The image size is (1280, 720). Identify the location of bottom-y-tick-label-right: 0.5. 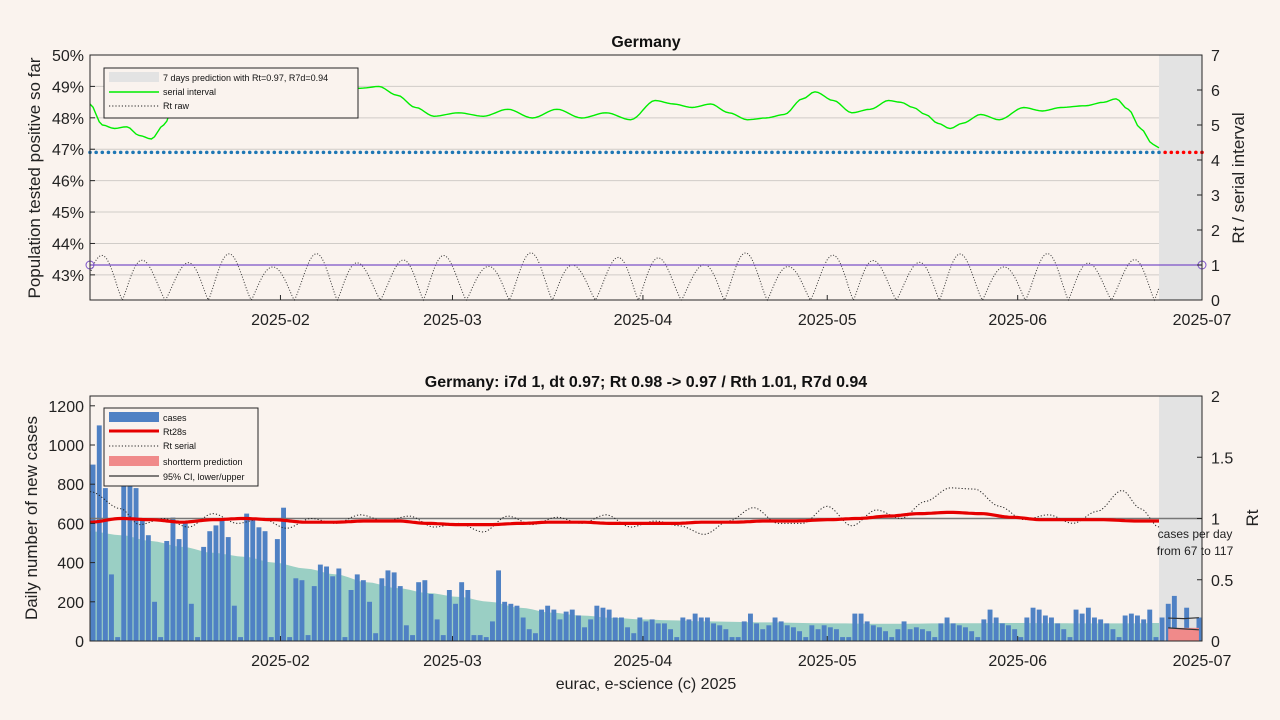
(1222, 581).